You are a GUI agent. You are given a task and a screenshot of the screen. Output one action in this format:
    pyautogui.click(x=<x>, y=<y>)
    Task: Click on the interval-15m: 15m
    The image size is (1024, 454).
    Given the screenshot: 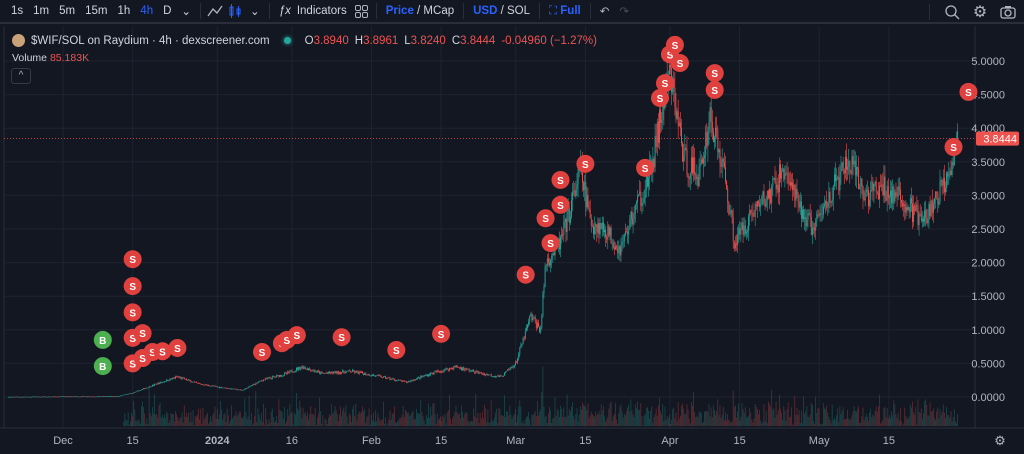 What is the action you would take?
    pyautogui.click(x=96, y=11)
    